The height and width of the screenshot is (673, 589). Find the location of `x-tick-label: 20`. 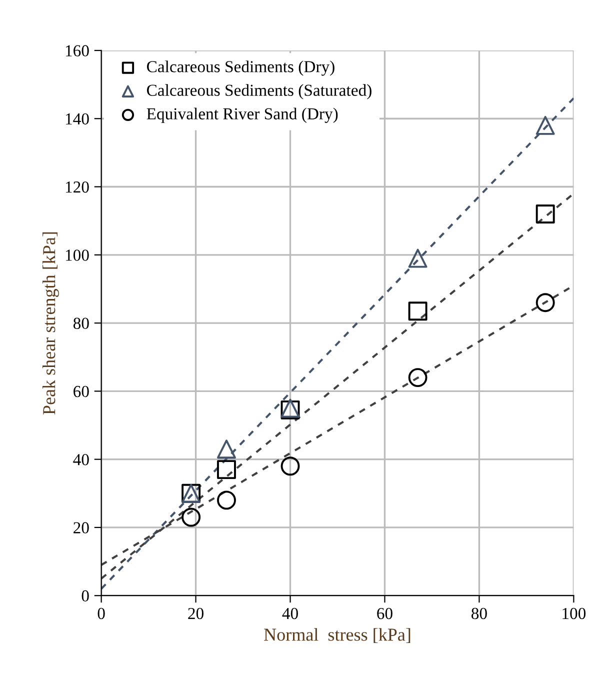

x-tick-label: 20 is located at coordinates (196, 614).